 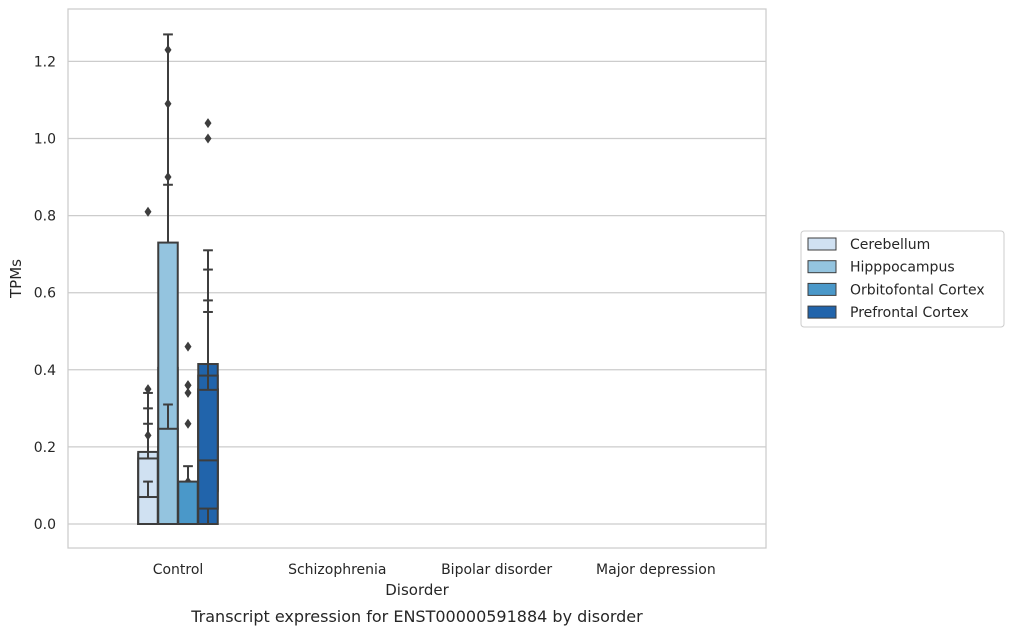 I want to click on box-prefrontal-cortex, so click(x=208, y=329).